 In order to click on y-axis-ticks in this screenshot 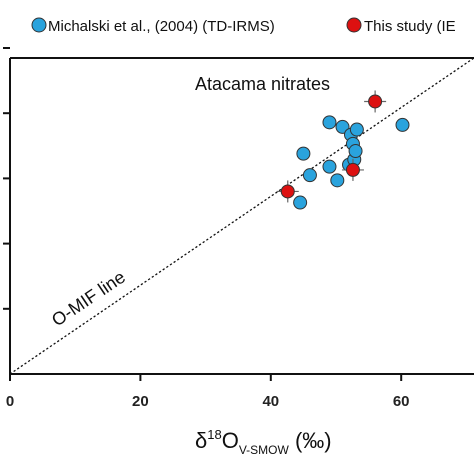, I will do `click(6, 178)`.